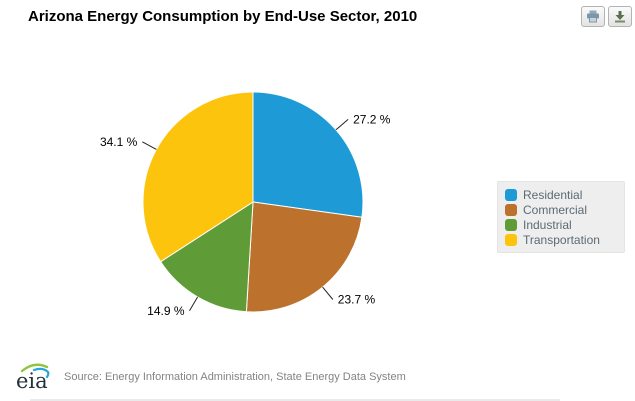 The width and height of the screenshot is (635, 401). Describe the element at coordinates (308, 154) in the screenshot. I see `pie-slice-residential` at that location.